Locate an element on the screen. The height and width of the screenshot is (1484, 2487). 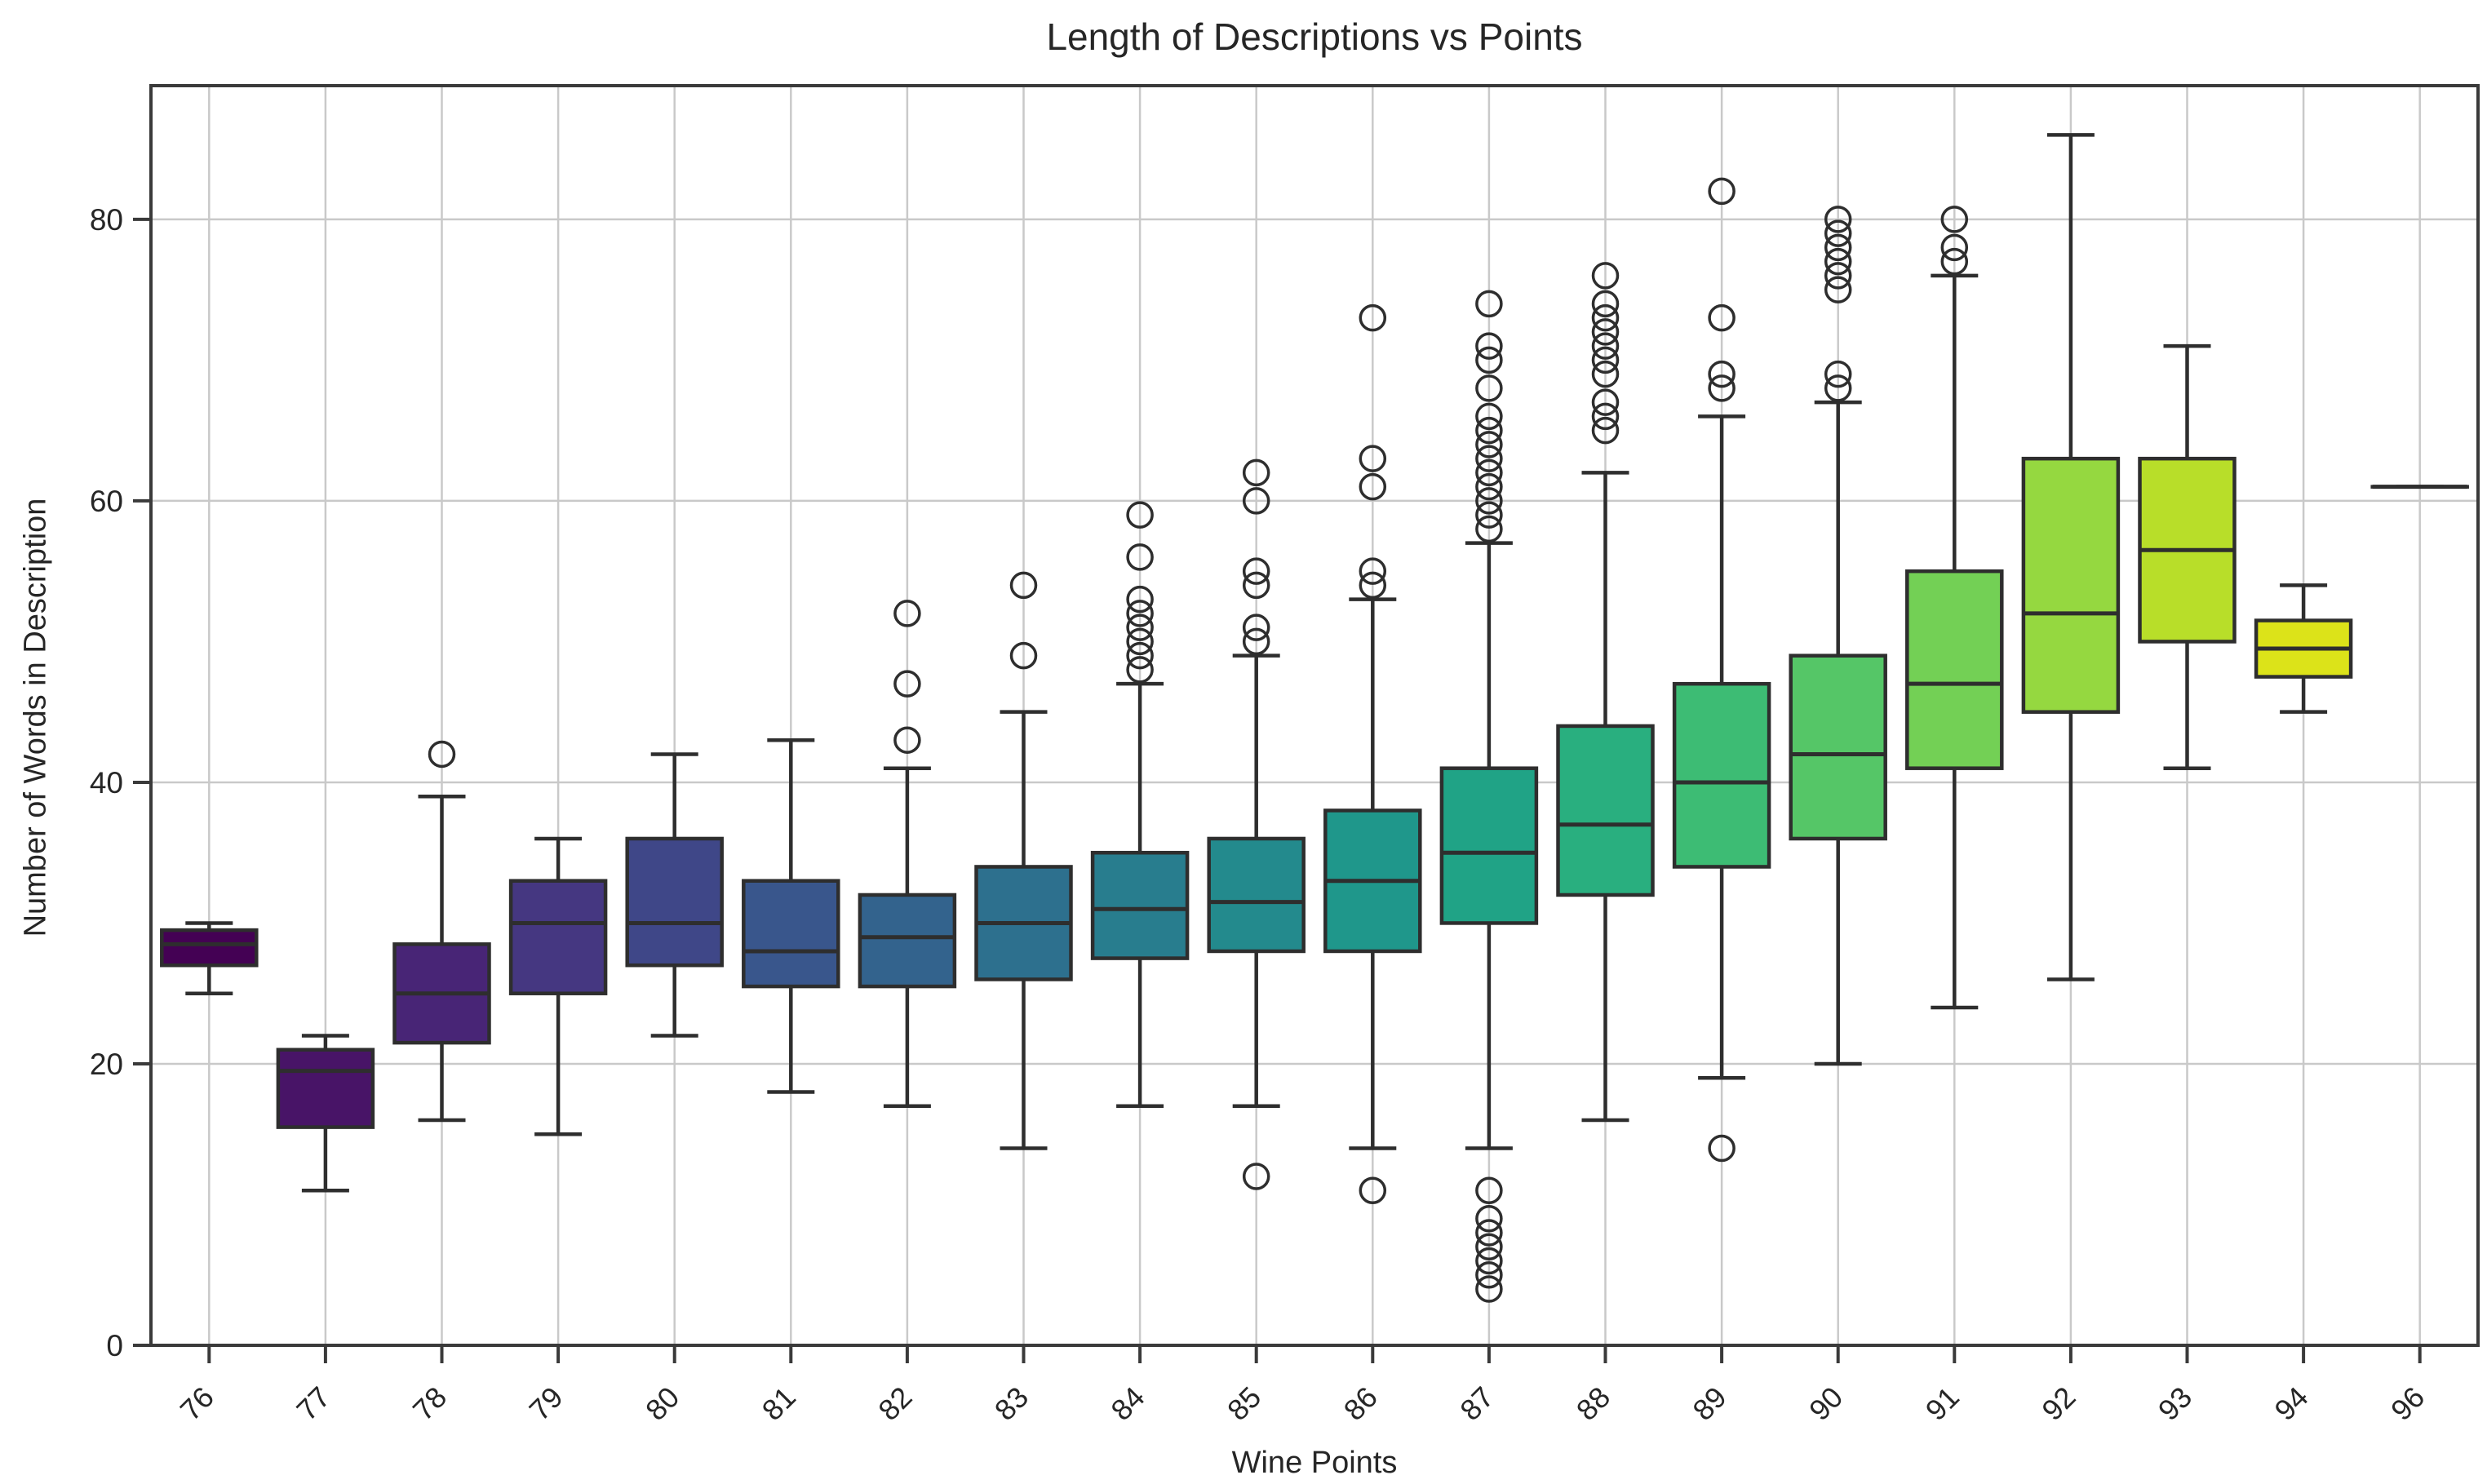
x-axis-label: Wine Points is located at coordinates (1314, 1463).